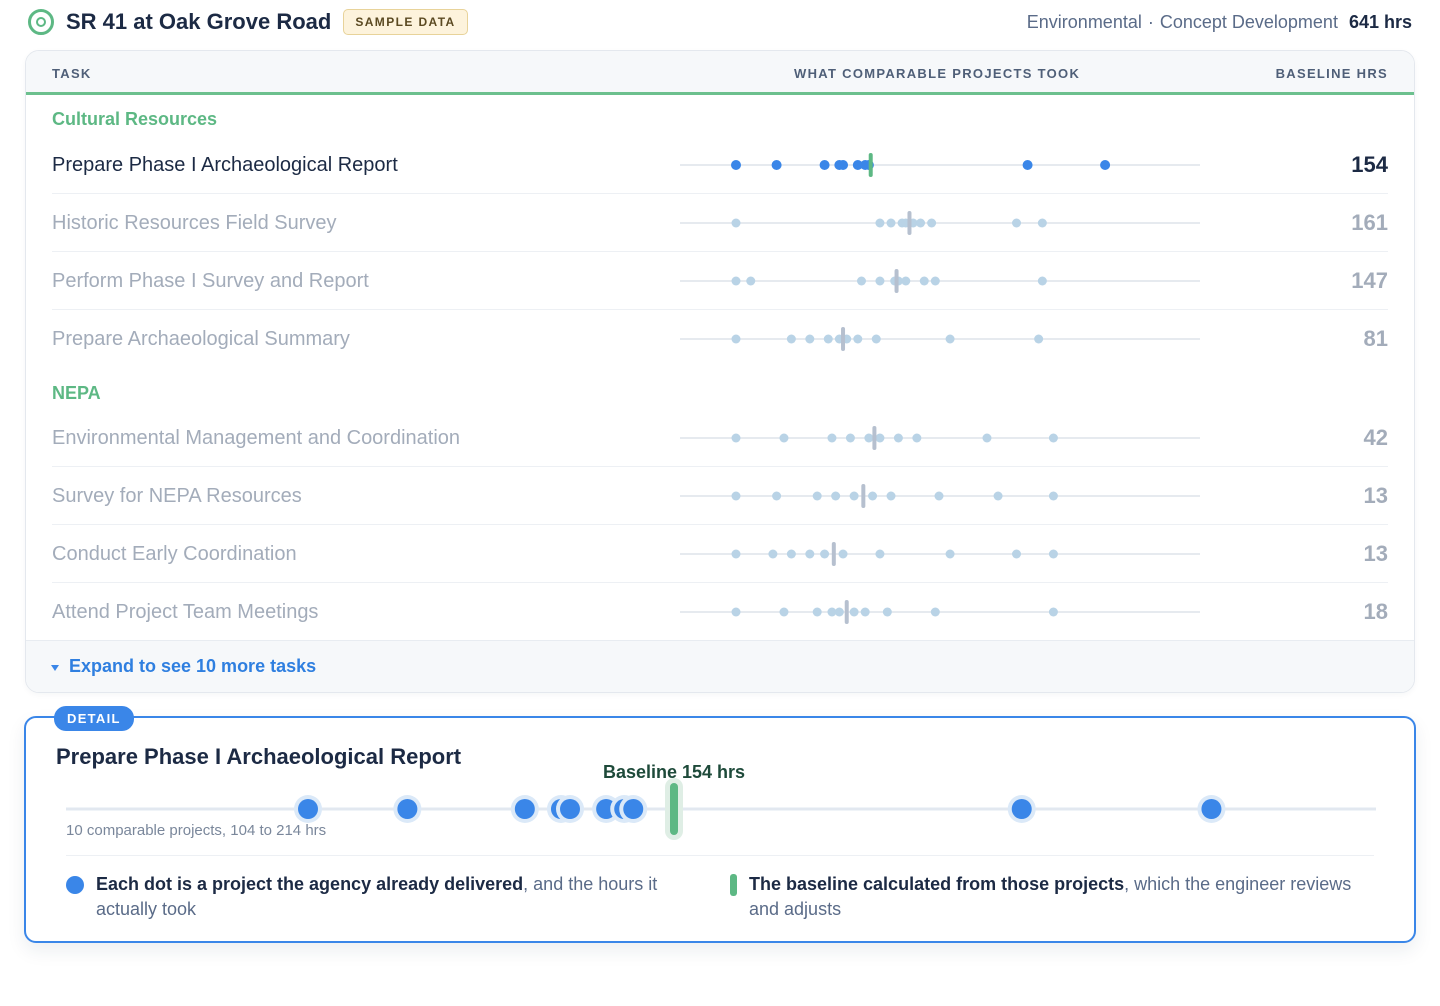  I want to click on table-row: Prepare Archaeological Summary 81, so click(720, 339).